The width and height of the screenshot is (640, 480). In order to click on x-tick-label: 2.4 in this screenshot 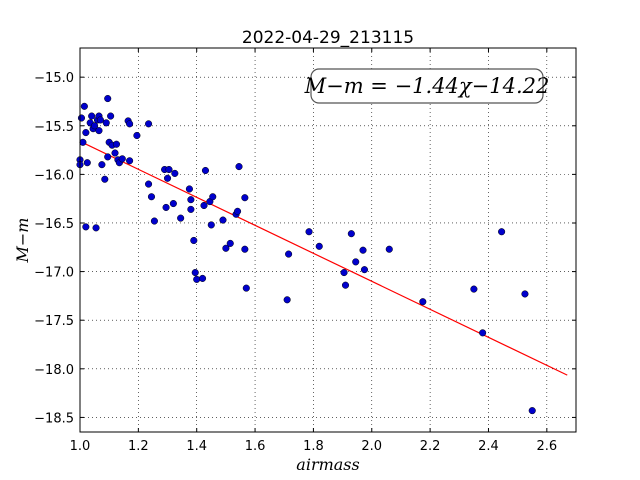, I will do `click(488, 446)`.